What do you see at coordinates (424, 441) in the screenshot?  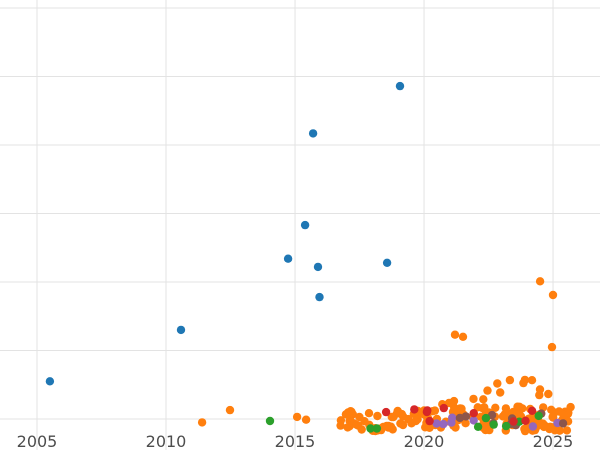 I see `x-tick-label: 2020` at bounding box center [424, 441].